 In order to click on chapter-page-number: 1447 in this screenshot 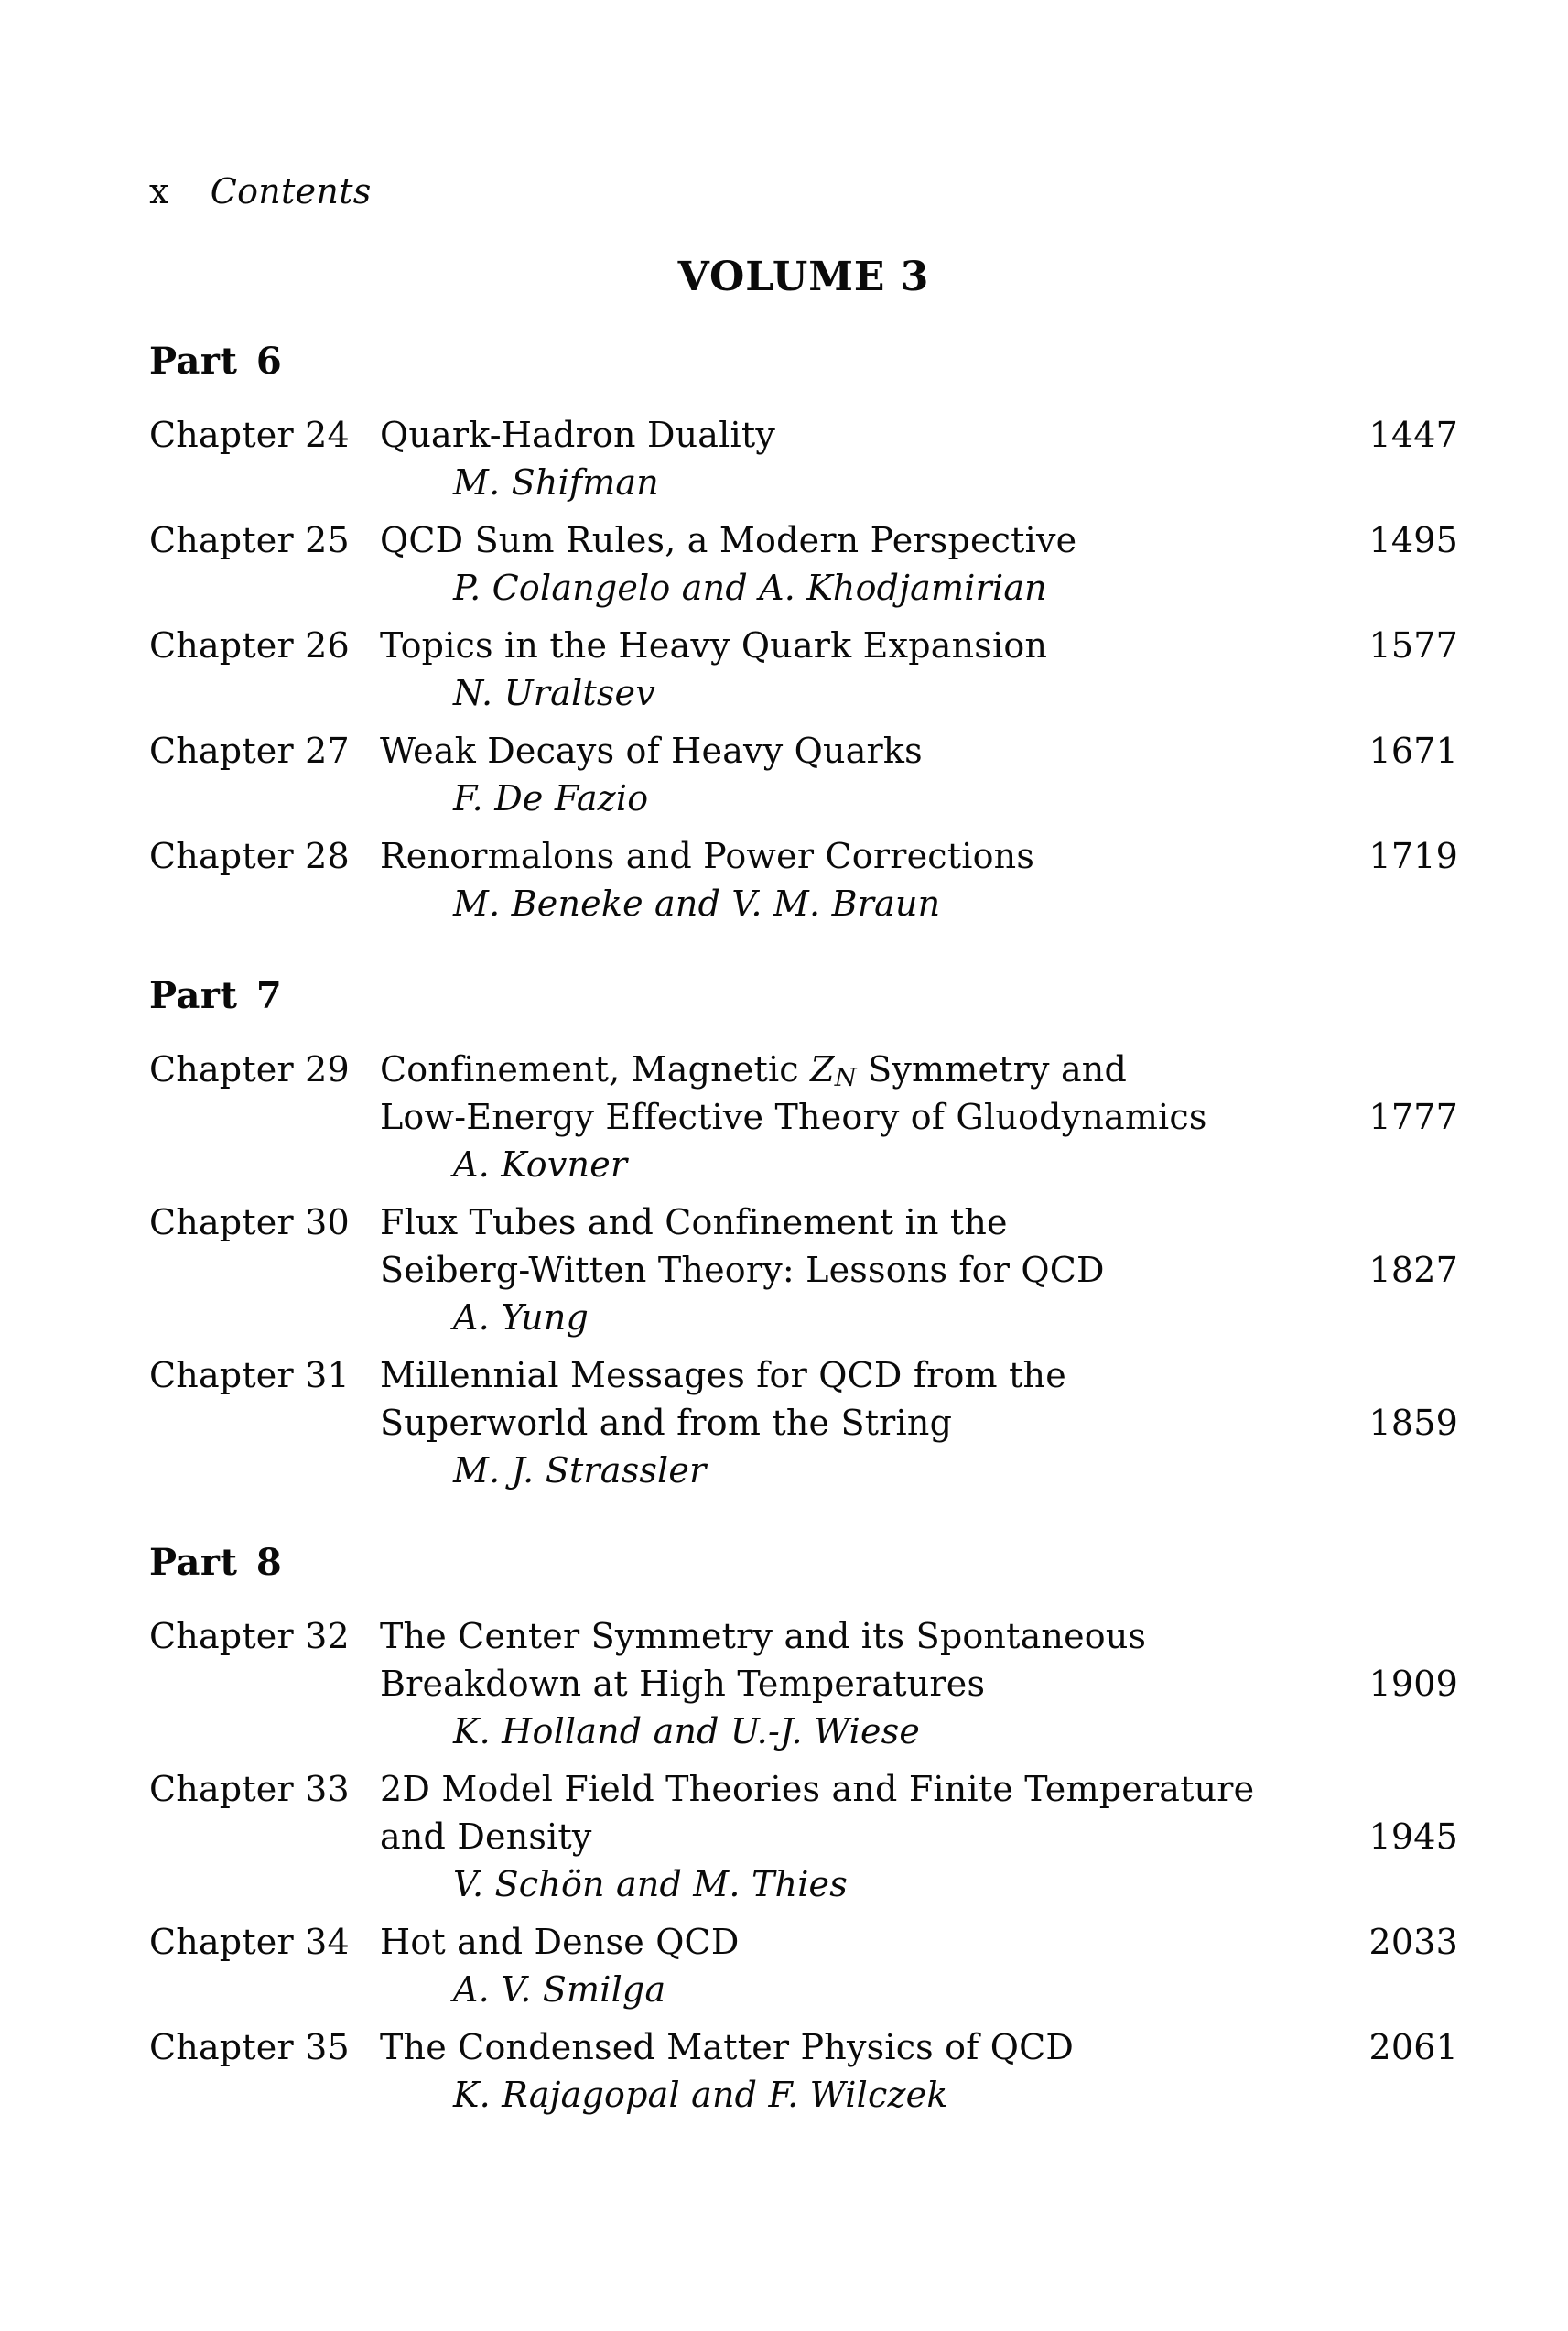, I will do `click(1413, 435)`.